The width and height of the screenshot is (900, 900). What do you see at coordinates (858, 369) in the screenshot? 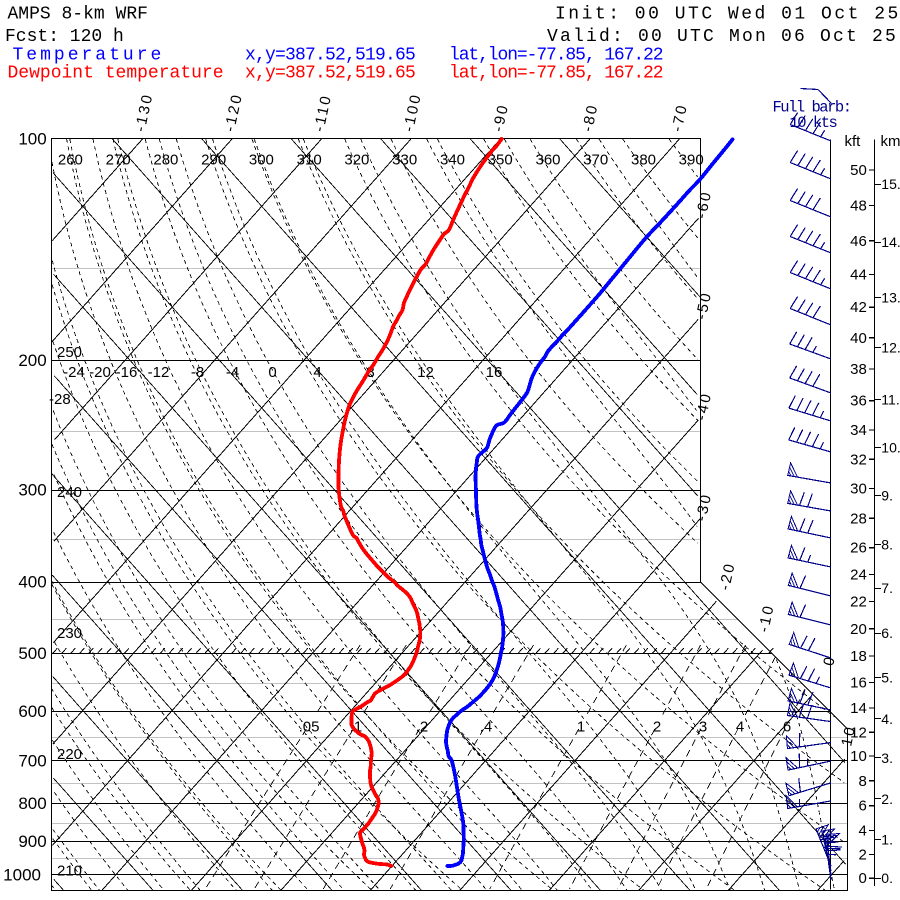
I see `svg-text: 38` at bounding box center [858, 369].